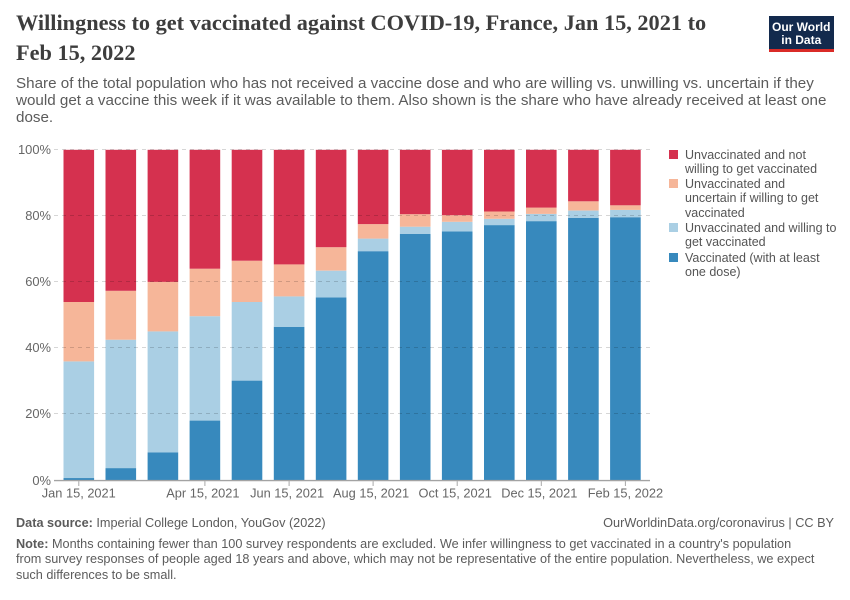 This screenshot has width=850, height=600. I want to click on svg-text: Aug 15, 2021, so click(371, 493).